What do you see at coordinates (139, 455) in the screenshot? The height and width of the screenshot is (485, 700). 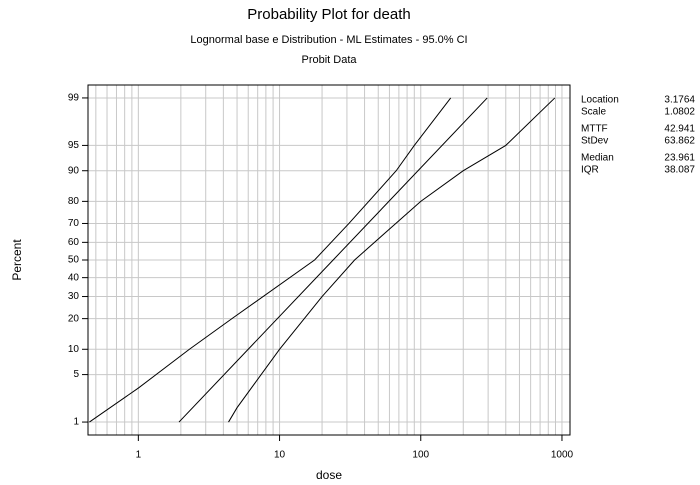 I see `x-tick-label: 1` at bounding box center [139, 455].